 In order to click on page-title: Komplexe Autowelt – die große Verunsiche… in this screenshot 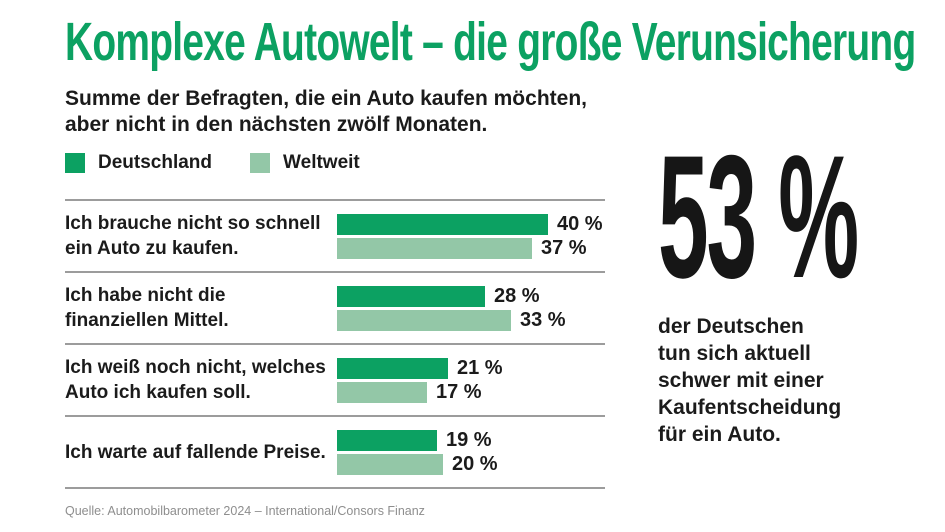, I will do `click(505, 42)`.